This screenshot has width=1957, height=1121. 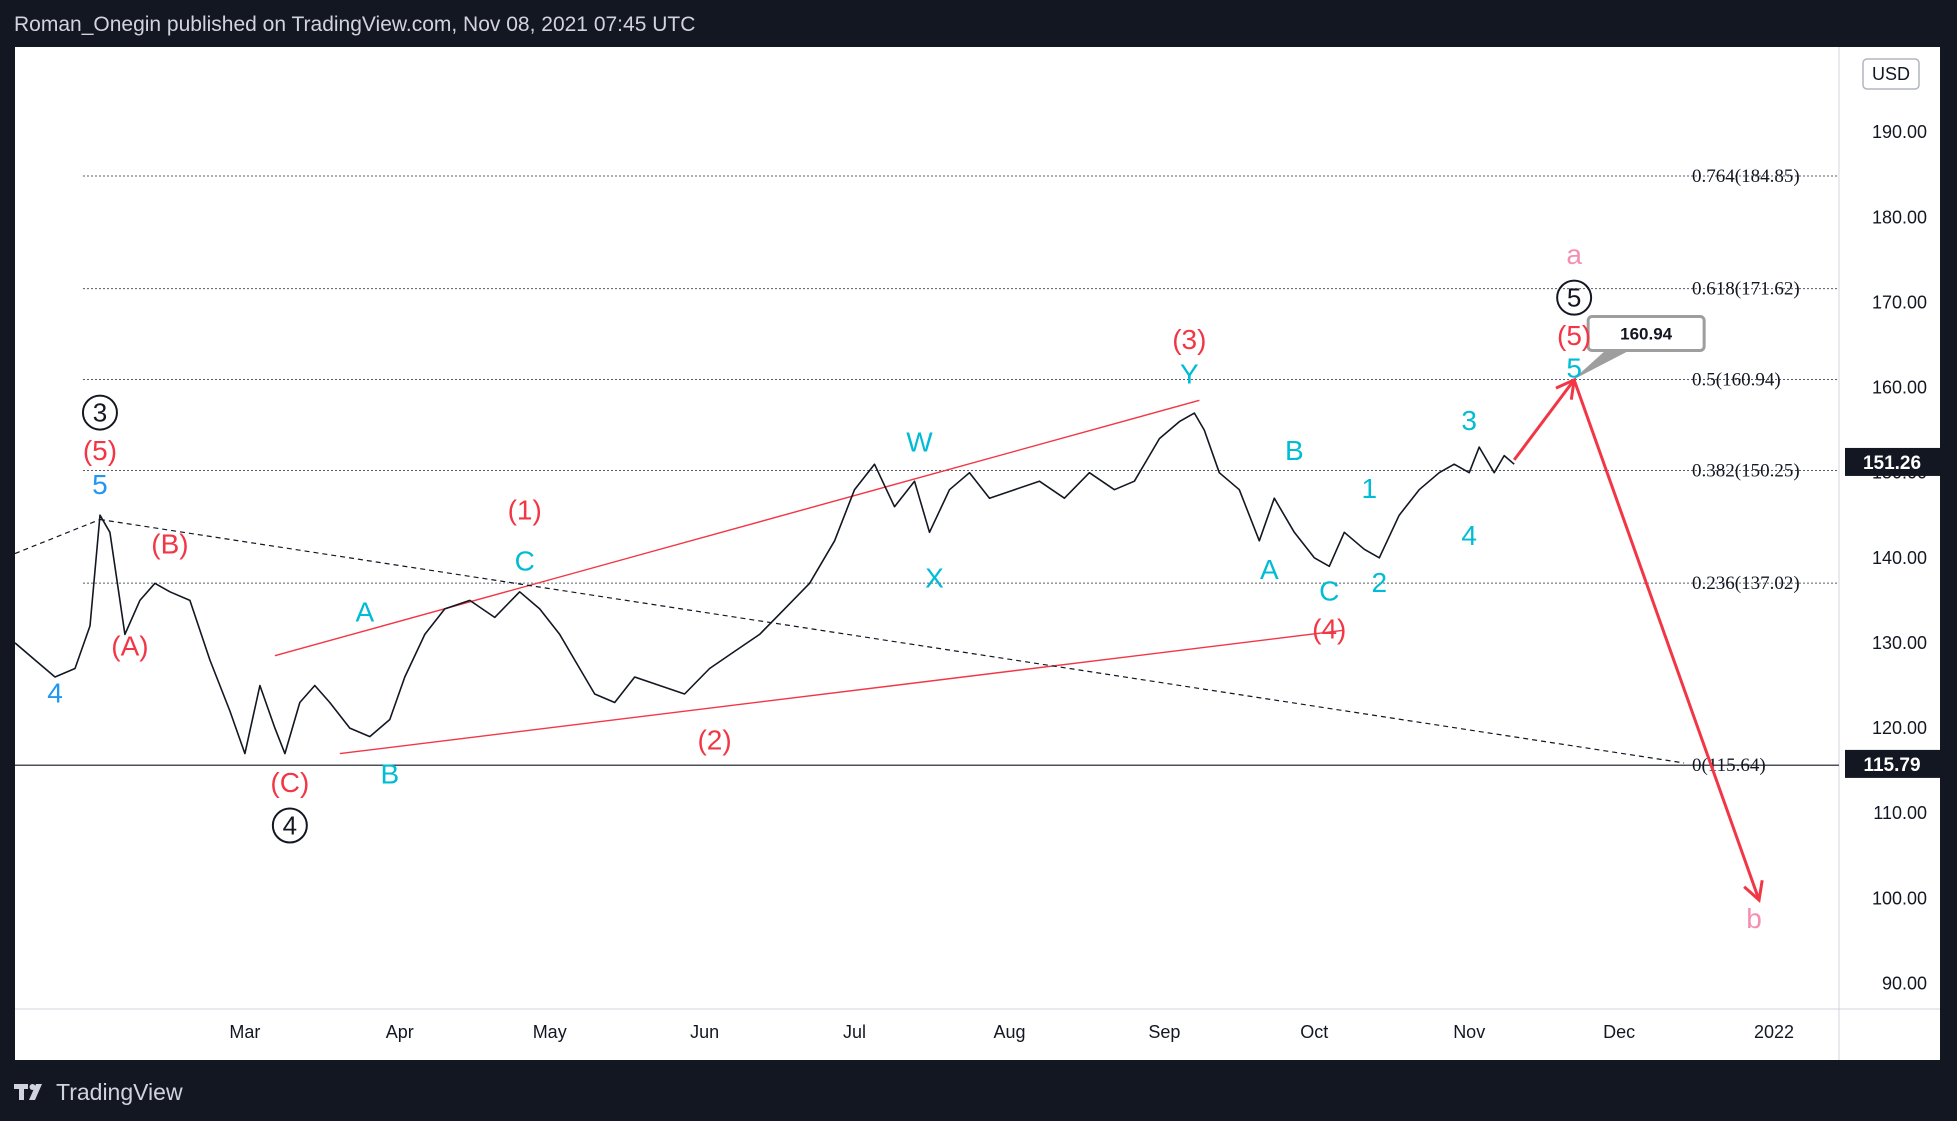 I want to click on callout-price-label: 160.94, so click(x=1646, y=334).